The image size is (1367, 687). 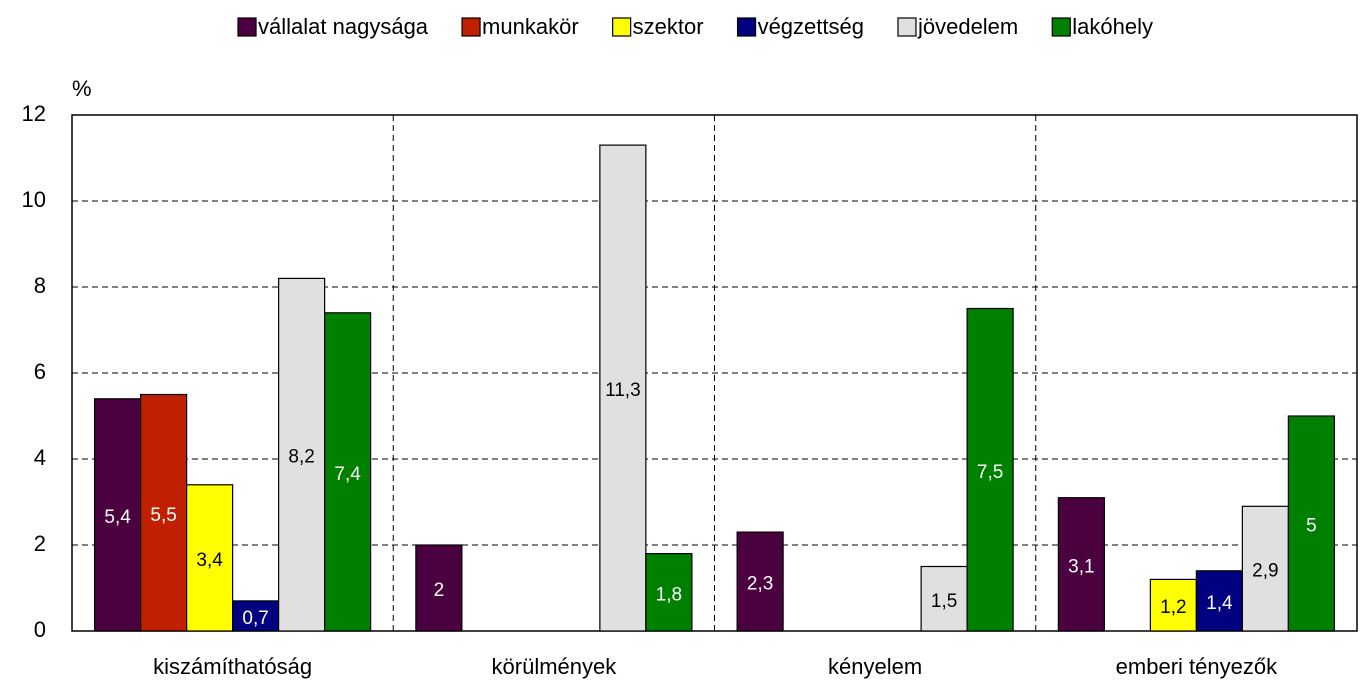 What do you see at coordinates (40, 285) in the screenshot?
I see `y-tick-label: 8` at bounding box center [40, 285].